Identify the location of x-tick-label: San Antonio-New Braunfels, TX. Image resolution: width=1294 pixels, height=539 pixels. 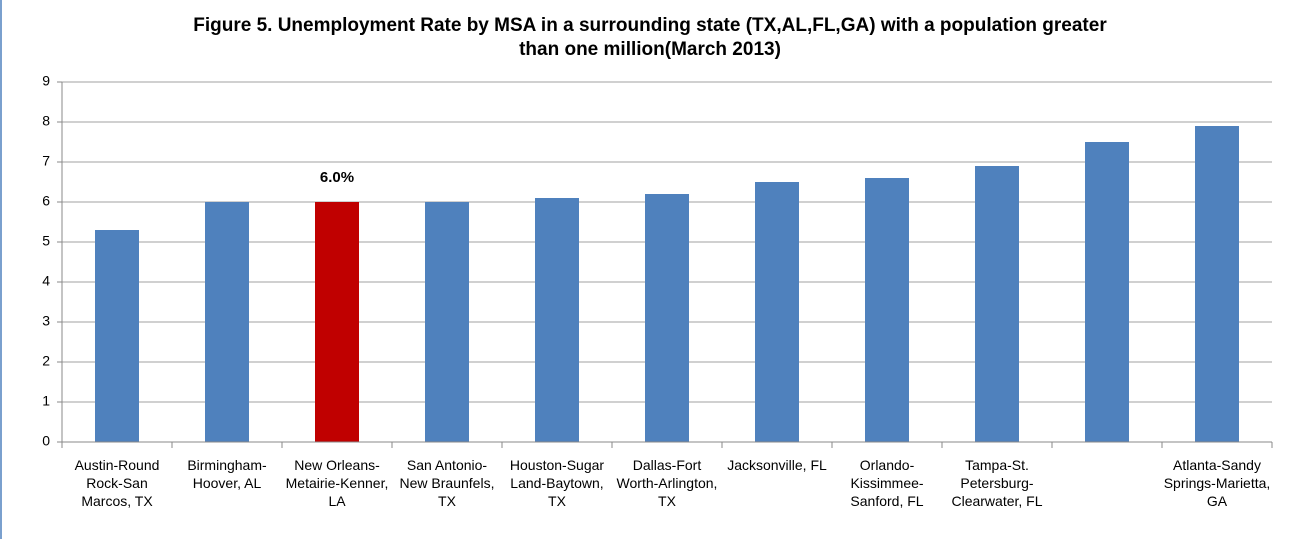
(447, 483).